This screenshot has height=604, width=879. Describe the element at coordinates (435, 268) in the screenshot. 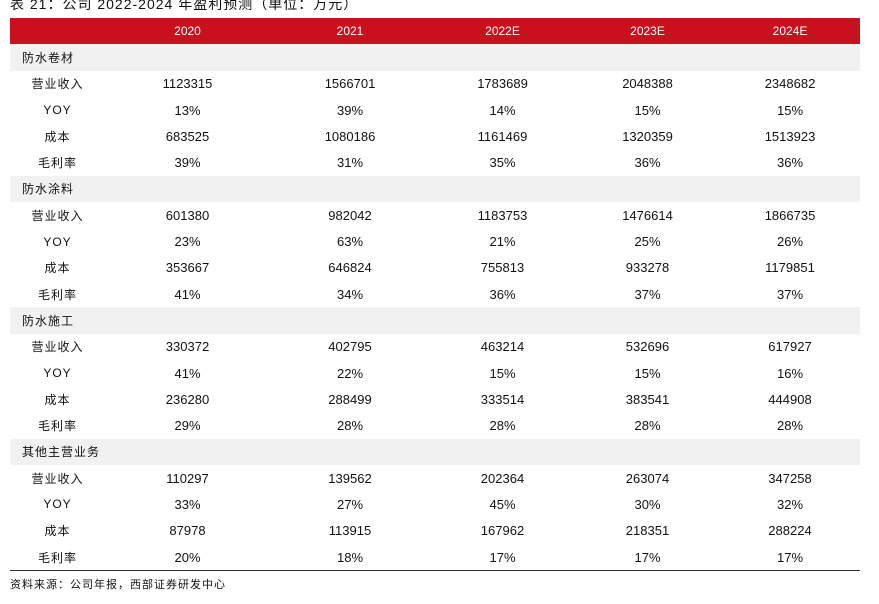

I see `data-row: 成本 353667 646824 755813 933278 1179851` at that location.